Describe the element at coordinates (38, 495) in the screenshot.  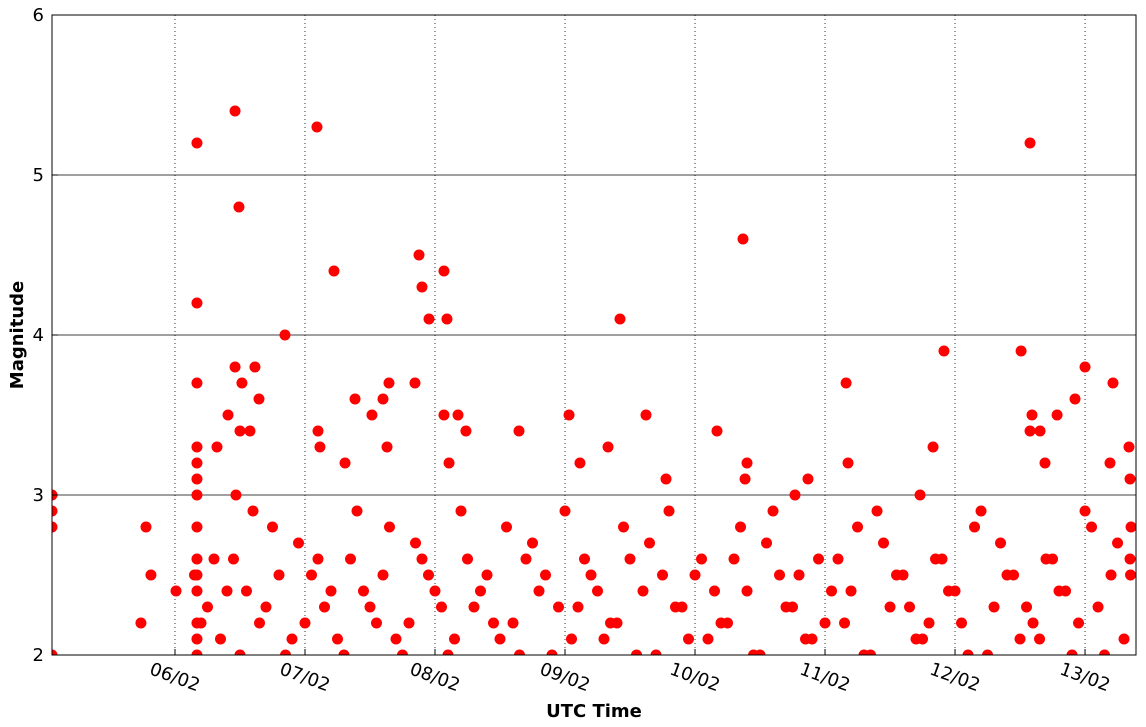
I see `y-tick-label: 3` at that location.